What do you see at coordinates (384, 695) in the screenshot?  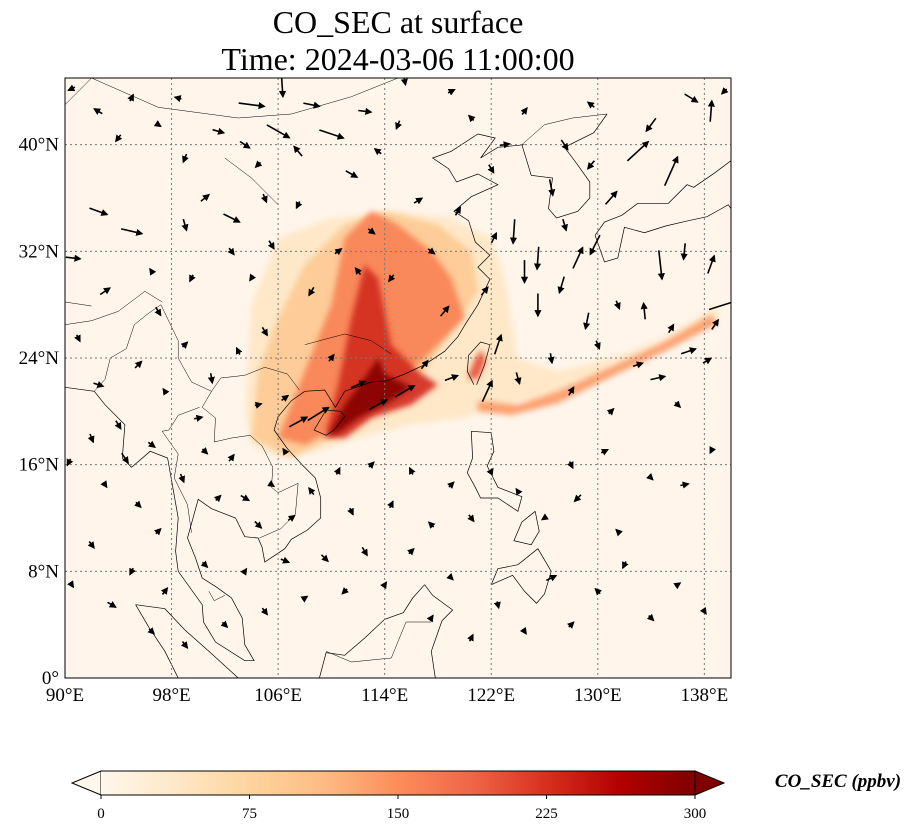 I see `lon-tick-label: 114°E` at bounding box center [384, 695].